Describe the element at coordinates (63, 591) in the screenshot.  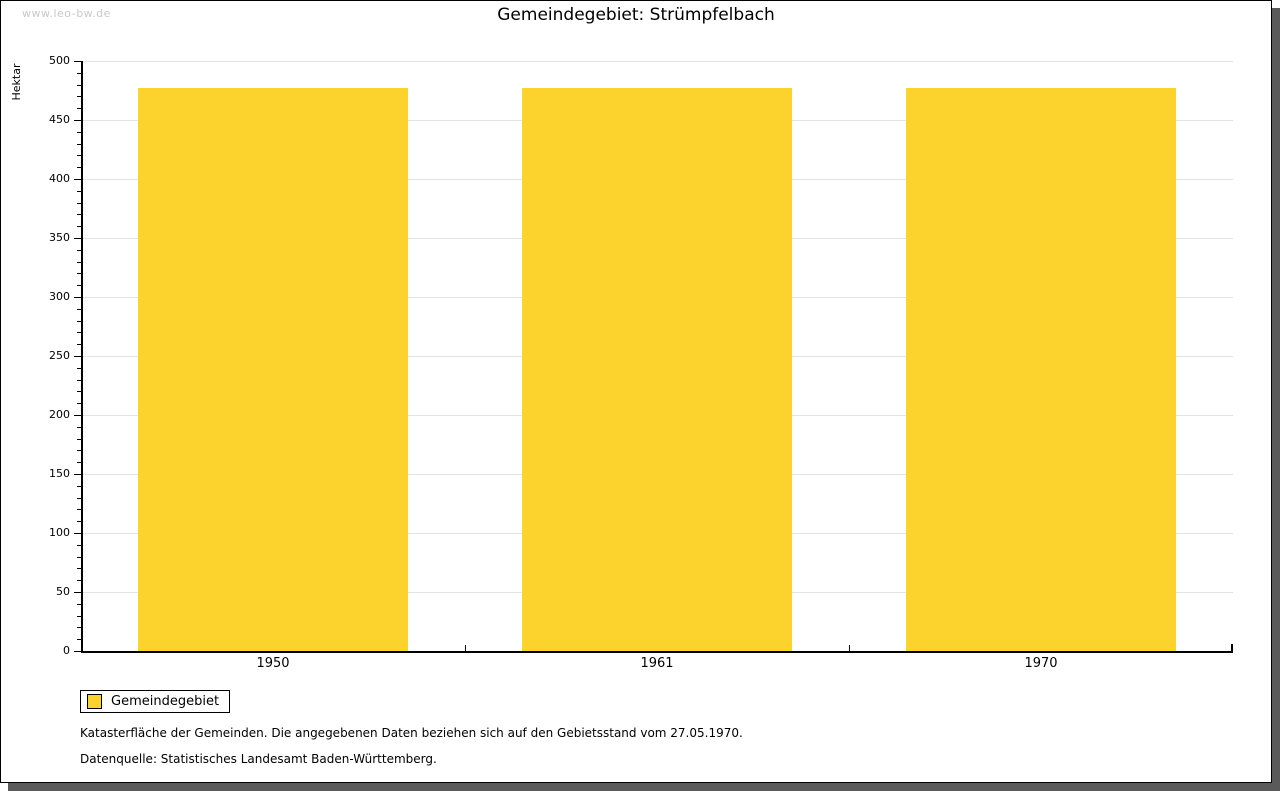
I see `y-axis-tick-label: 50` at that location.